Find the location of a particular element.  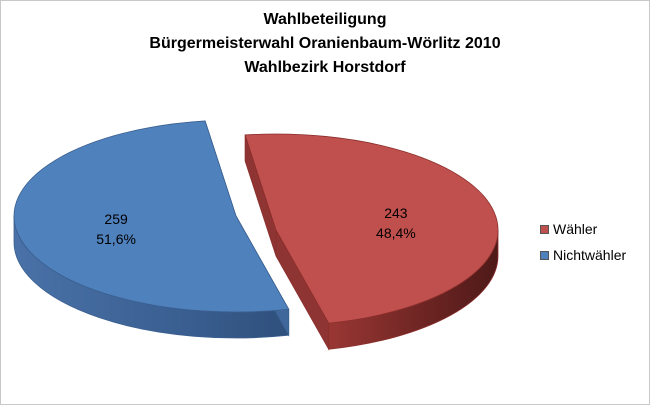

legend-item-waehler: Wähler is located at coordinates (583, 229).